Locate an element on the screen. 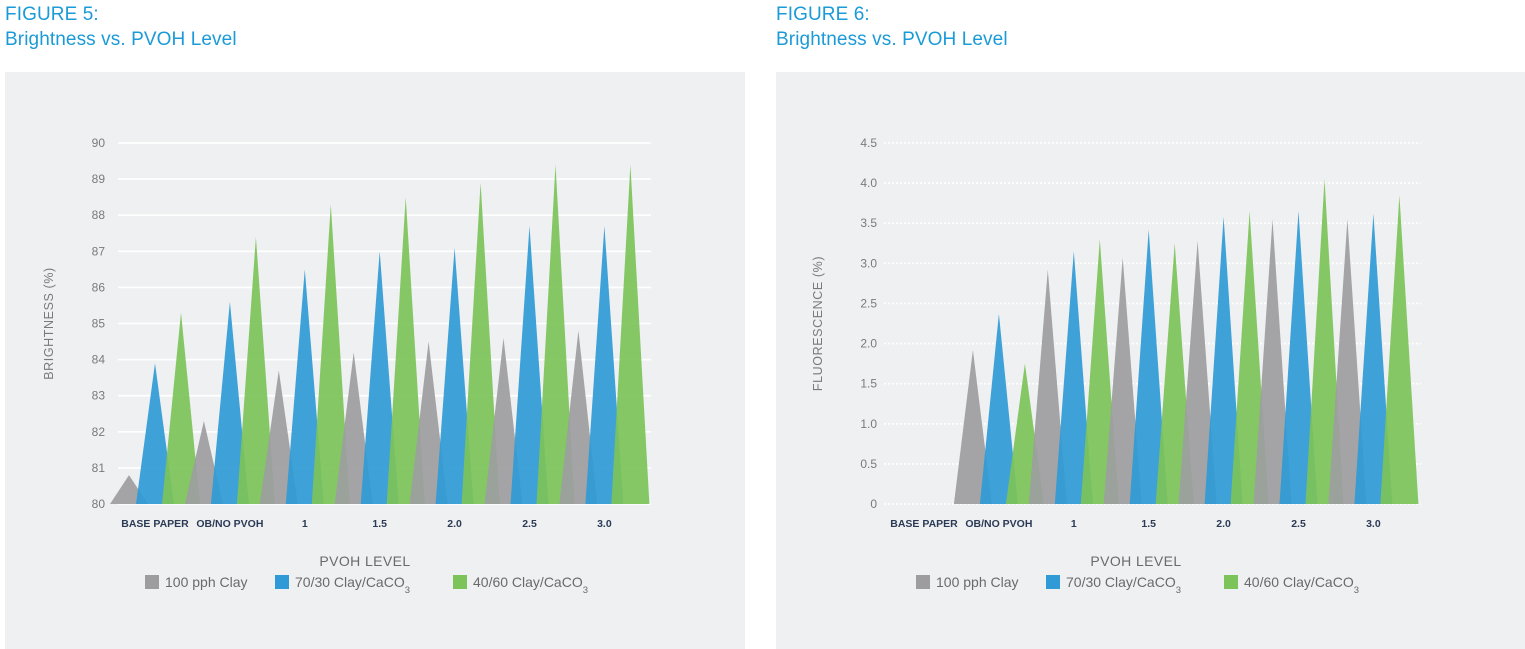 This screenshot has height=649, width=1525. y-axis-title: BRIGHTNESS (%) is located at coordinates (49, 323).